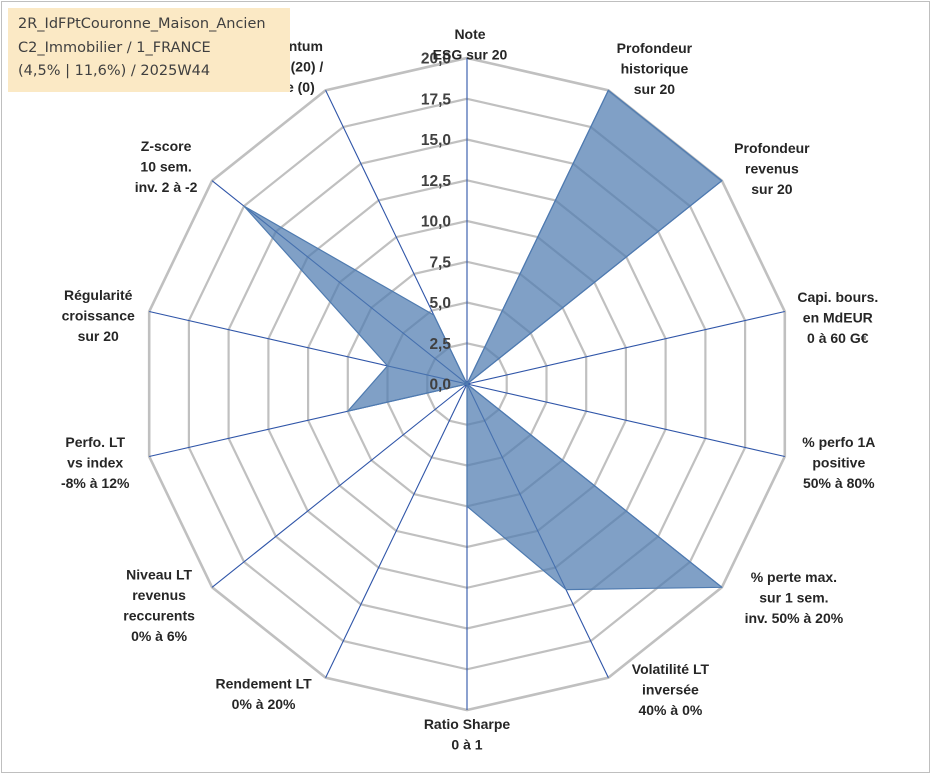  I want to click on axis-label-12: Z-score 10 sem. inv. 2 à -2, so click(166, 166).